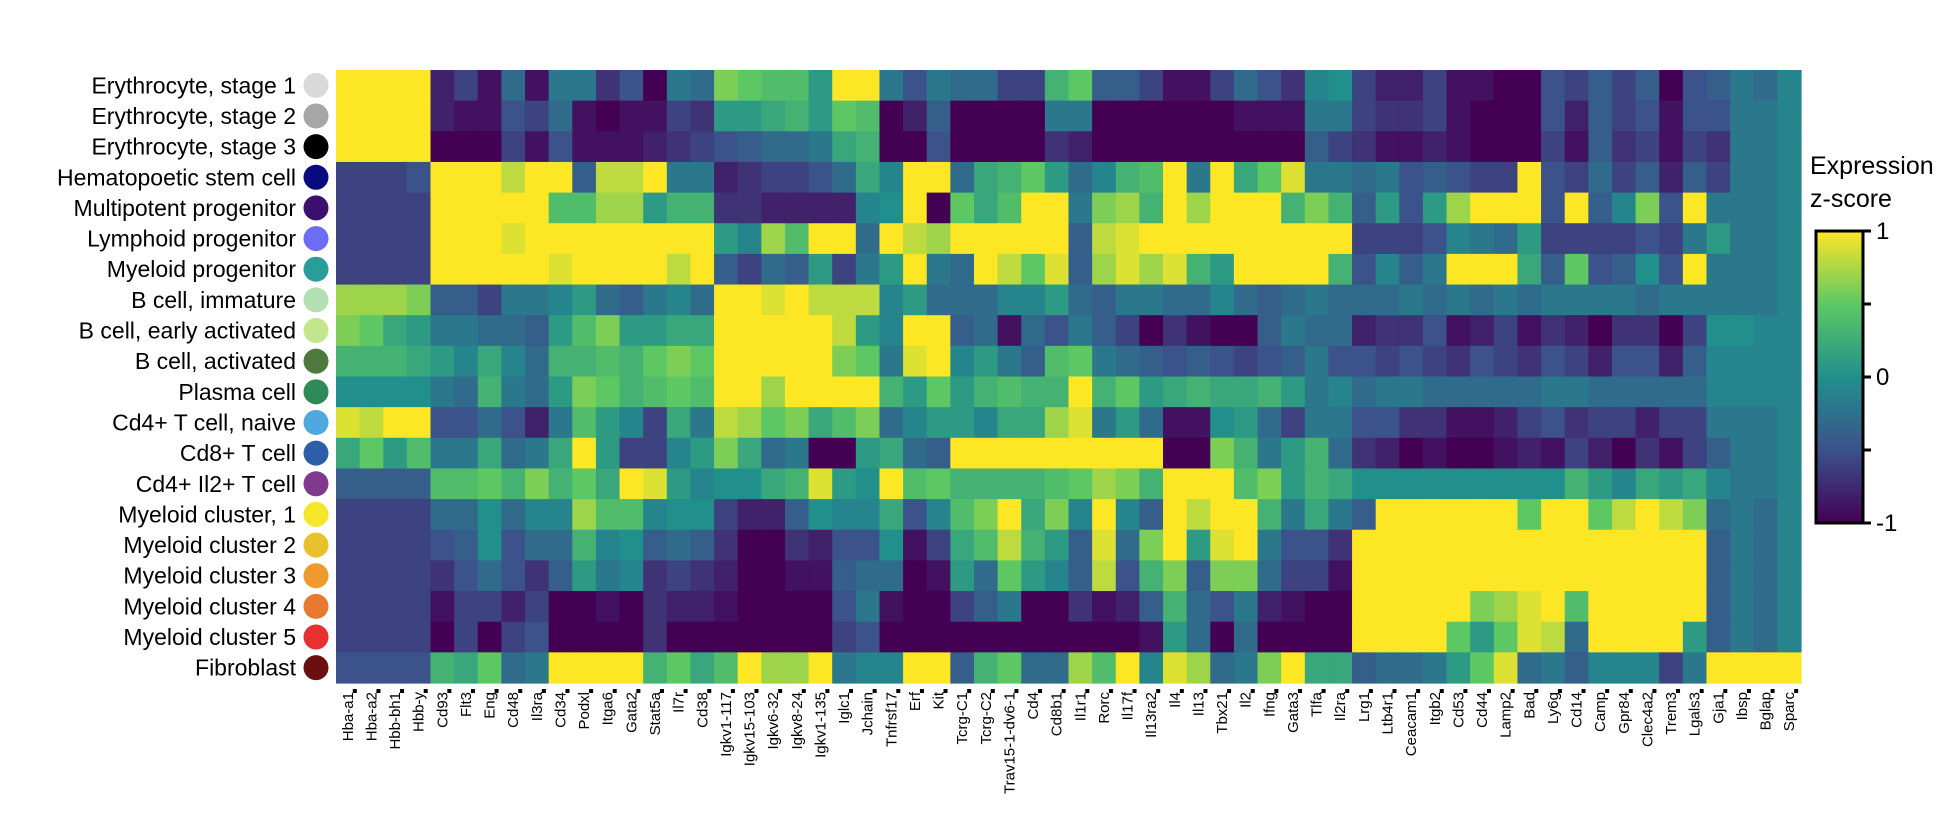  I want to click on row-color-marker, so click(316, 576).